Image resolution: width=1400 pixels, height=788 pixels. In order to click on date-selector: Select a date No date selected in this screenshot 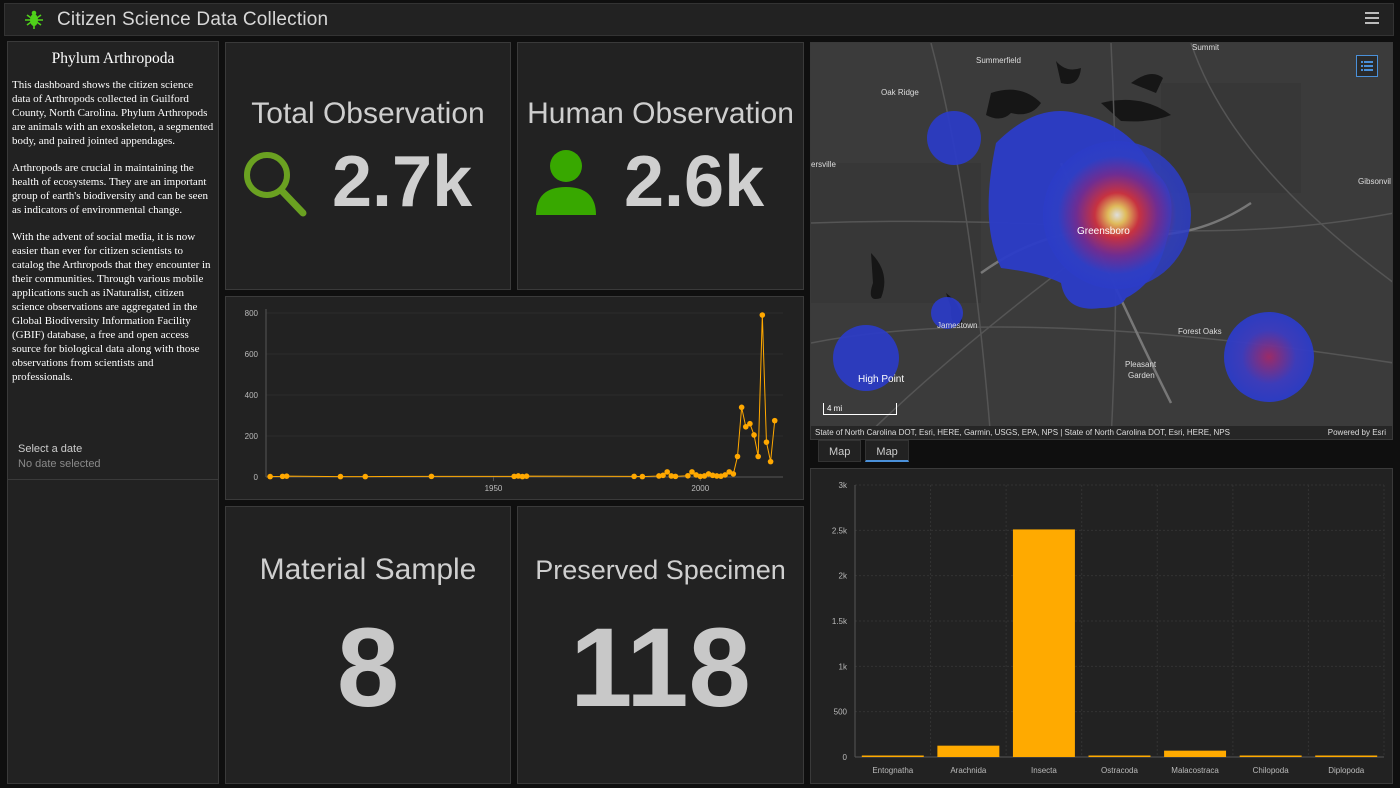, I will do `click(113, 457)`.